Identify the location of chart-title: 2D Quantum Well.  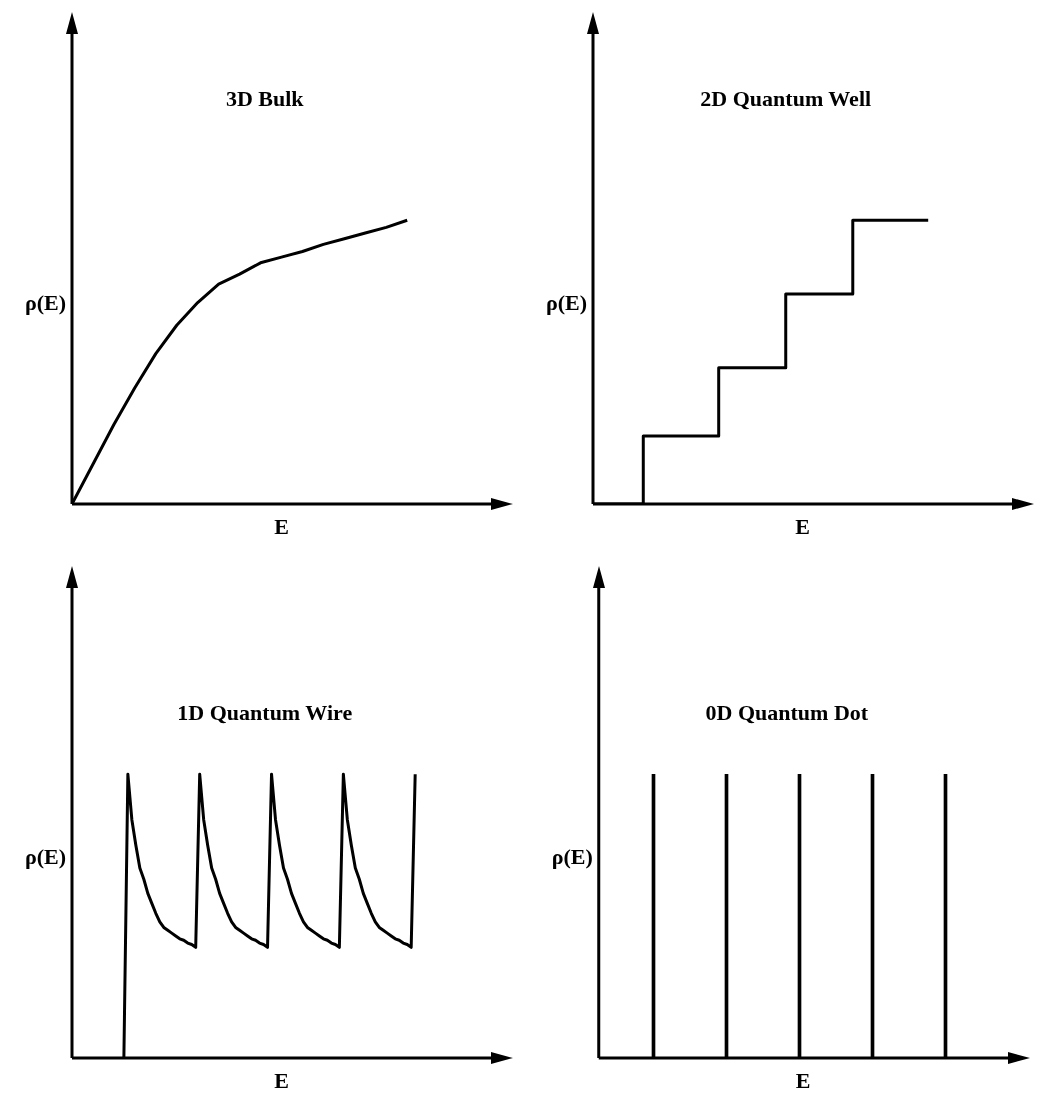
(786, 98).